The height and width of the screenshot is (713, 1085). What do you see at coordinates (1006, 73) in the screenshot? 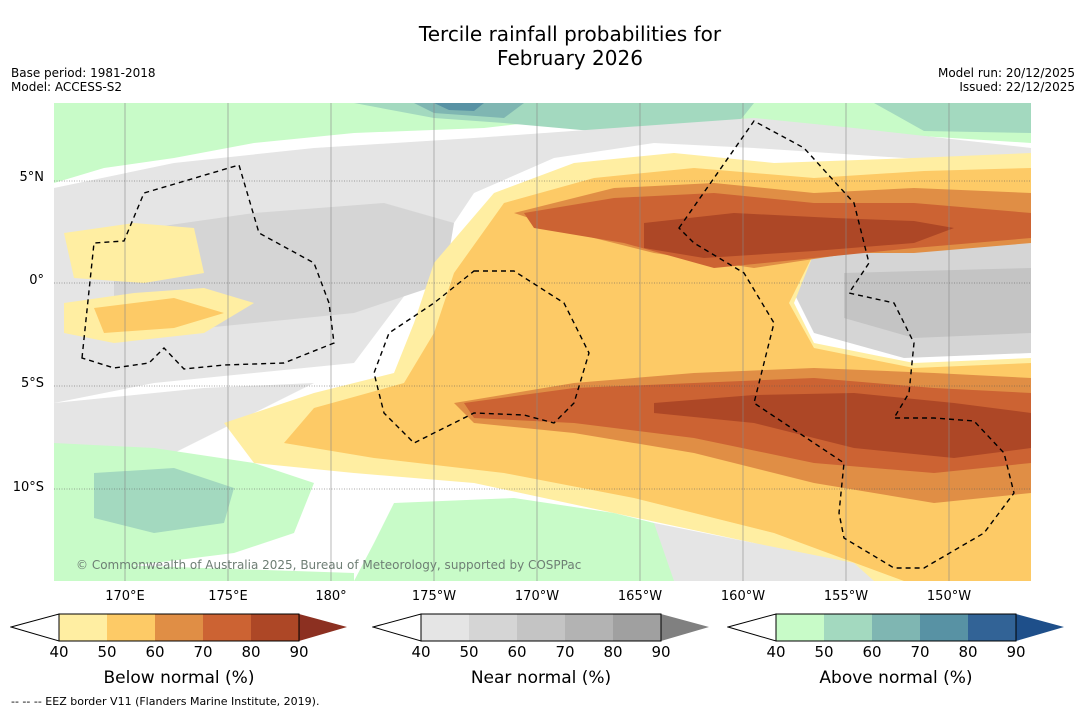
I see `model-run: Model run: 20/12/2025` at bounding box center [1006, 73].